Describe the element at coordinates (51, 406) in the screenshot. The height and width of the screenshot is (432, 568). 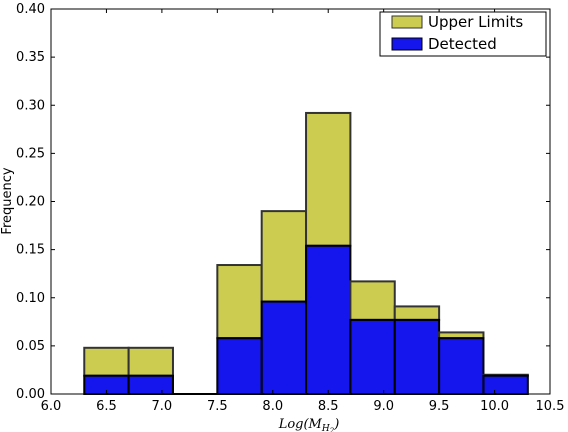
I see `x-tick-label-0: 6.0` at that location.